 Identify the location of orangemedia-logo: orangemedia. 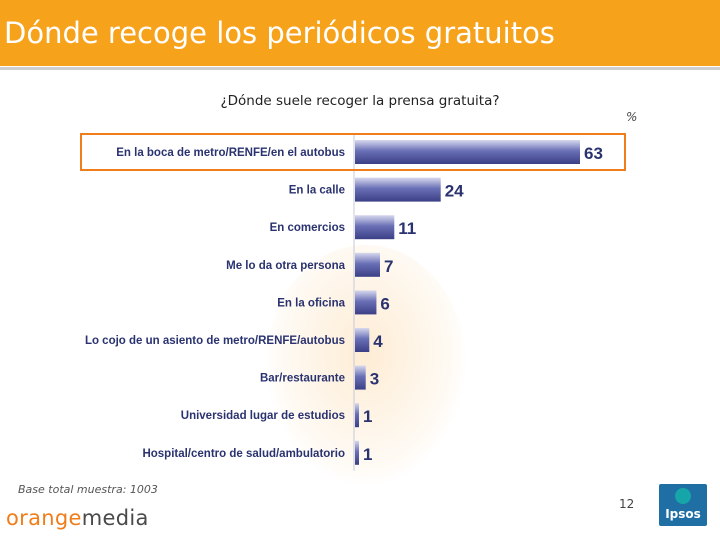
(77, 518).